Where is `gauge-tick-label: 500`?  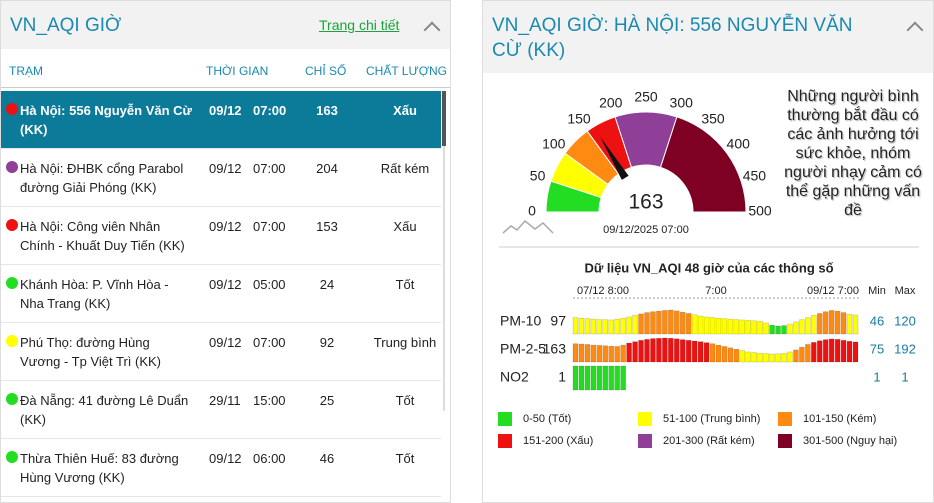 gauge-tick-label: 500 is located at coordinates (760, 211).